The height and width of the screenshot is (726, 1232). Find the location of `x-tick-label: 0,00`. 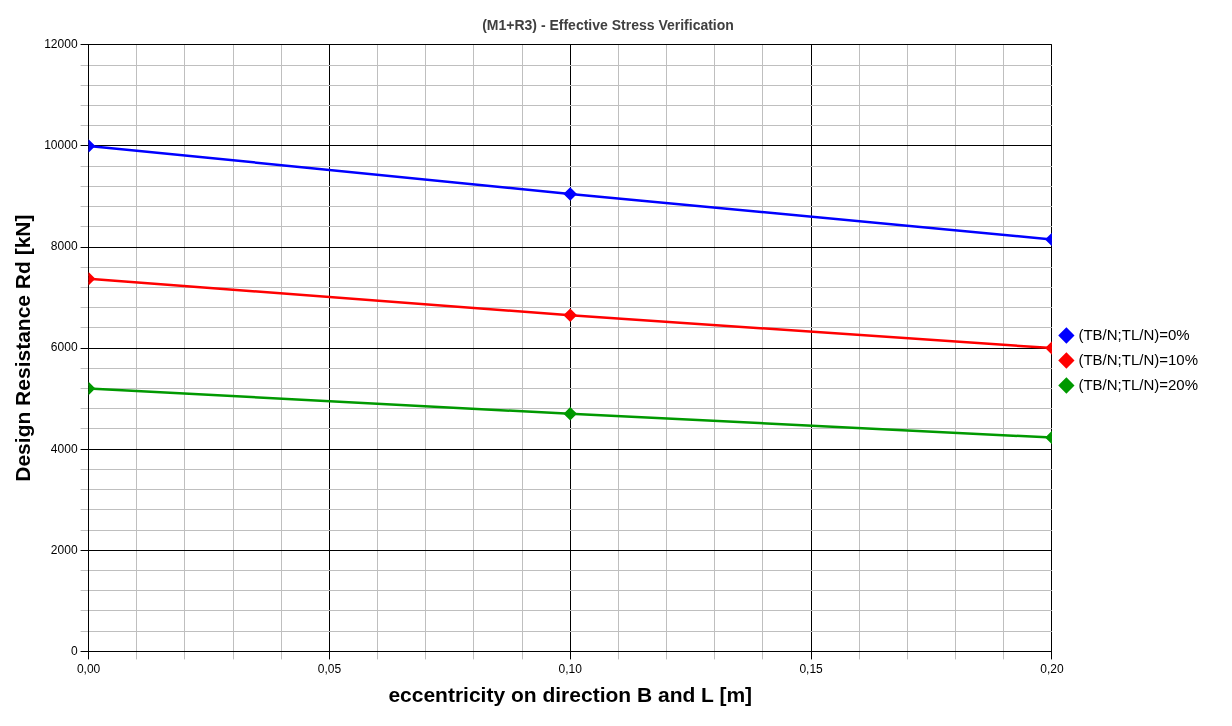

x-tick-label: 0,00 is located at coordinates (88, 668).